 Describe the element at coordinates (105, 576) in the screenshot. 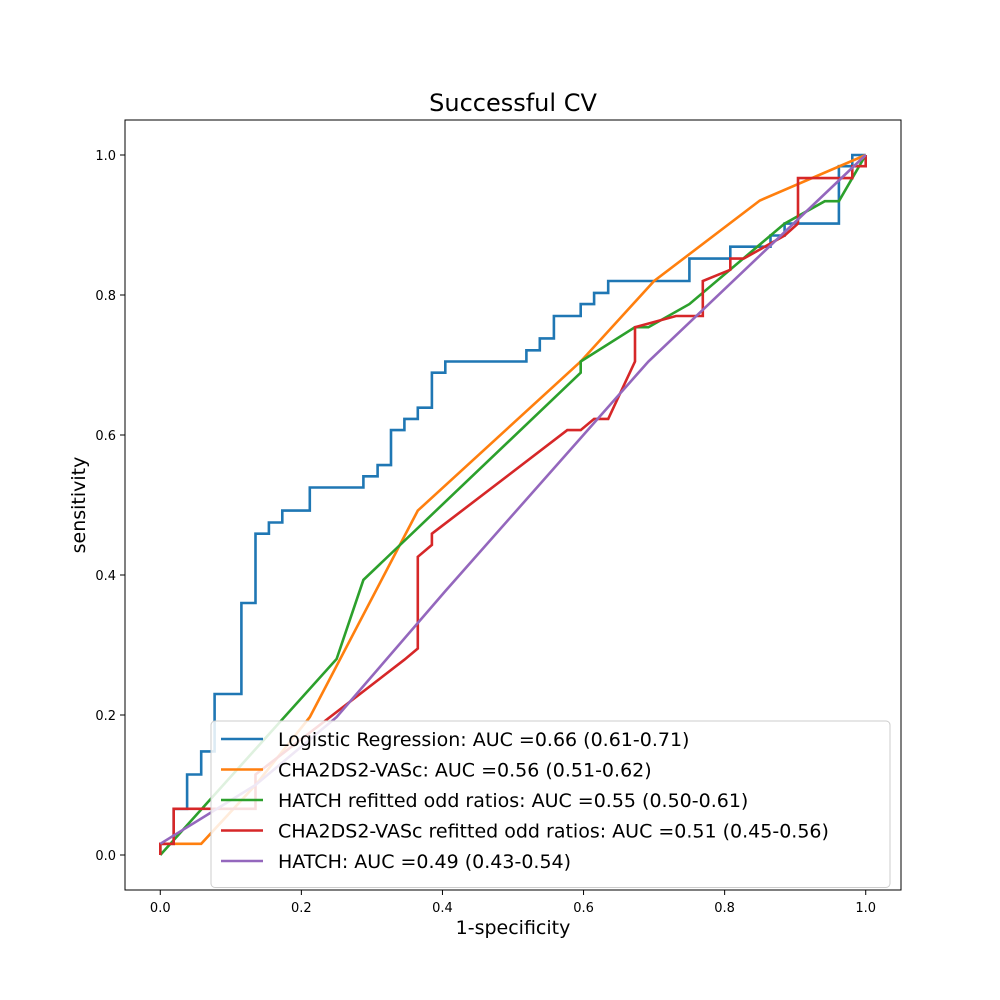

I see `y-tick-label: 0.4` at that location.